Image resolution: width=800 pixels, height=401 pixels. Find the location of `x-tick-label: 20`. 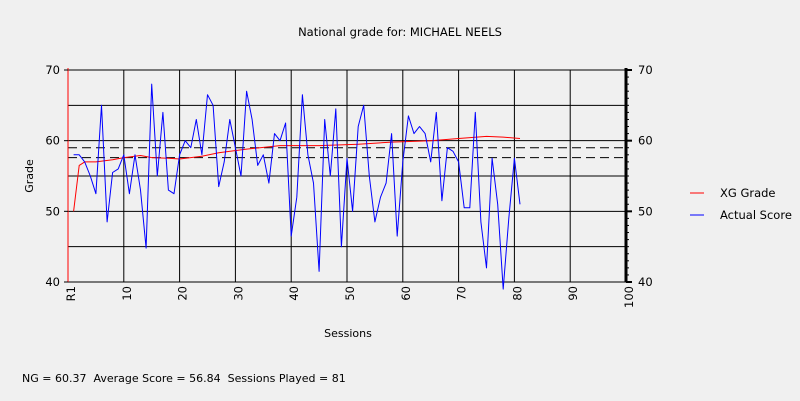

x-tick-label: 20 is located at coordinates (183, 293).